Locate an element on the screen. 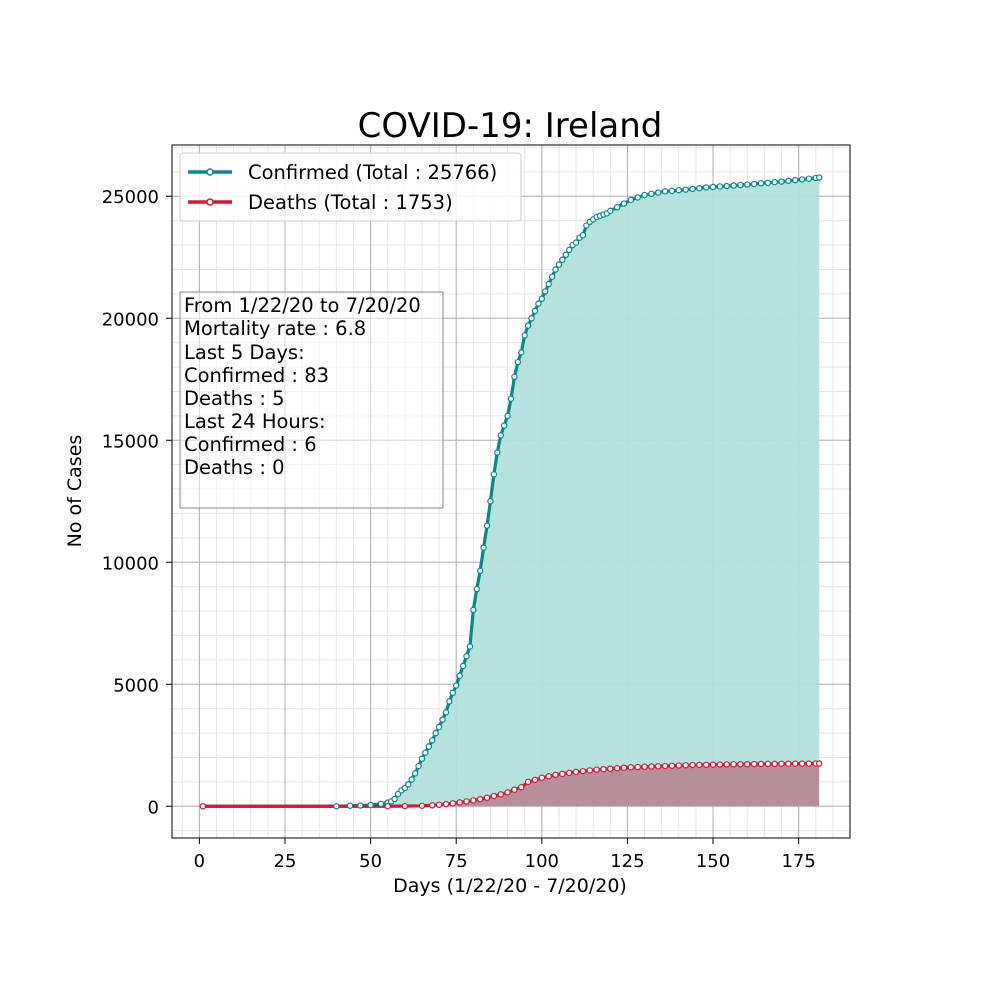  y-tick-label: 20000 is located at coordinates (130, 319).